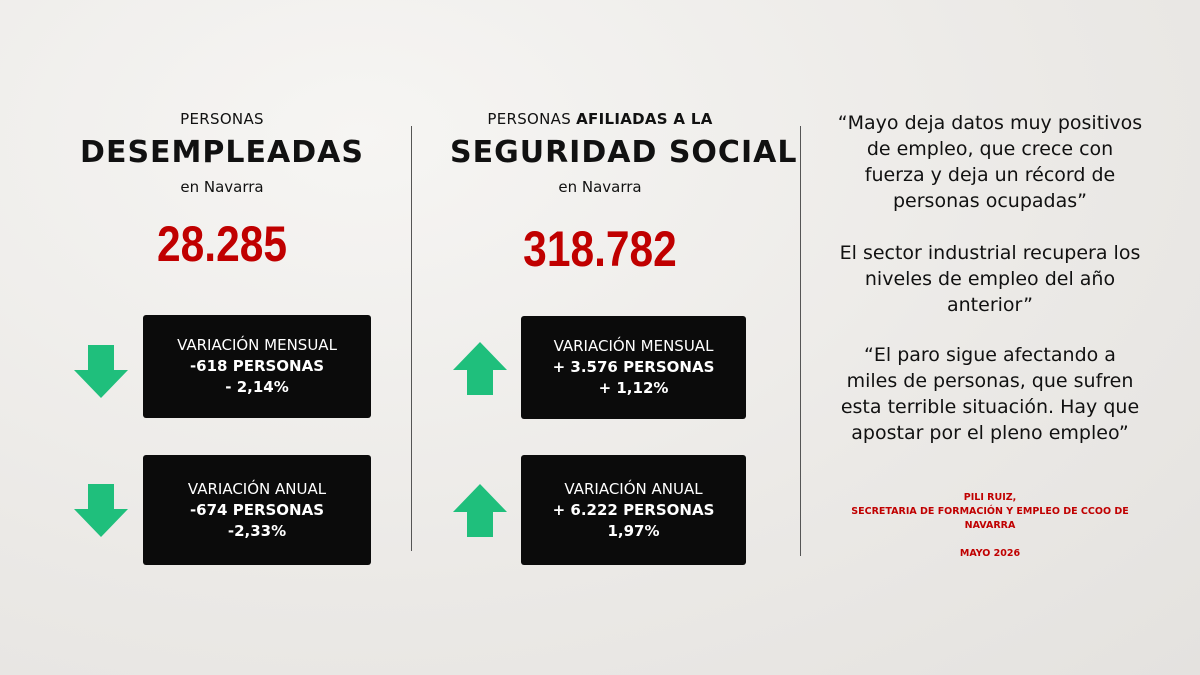 The width and height of the screenshot is (1200, 675). What do you see at coordinates (990, 123) in the screenshot?
I see `quote-line: “Mayo deja datos muy positivos` at bounding box center [990, 123].